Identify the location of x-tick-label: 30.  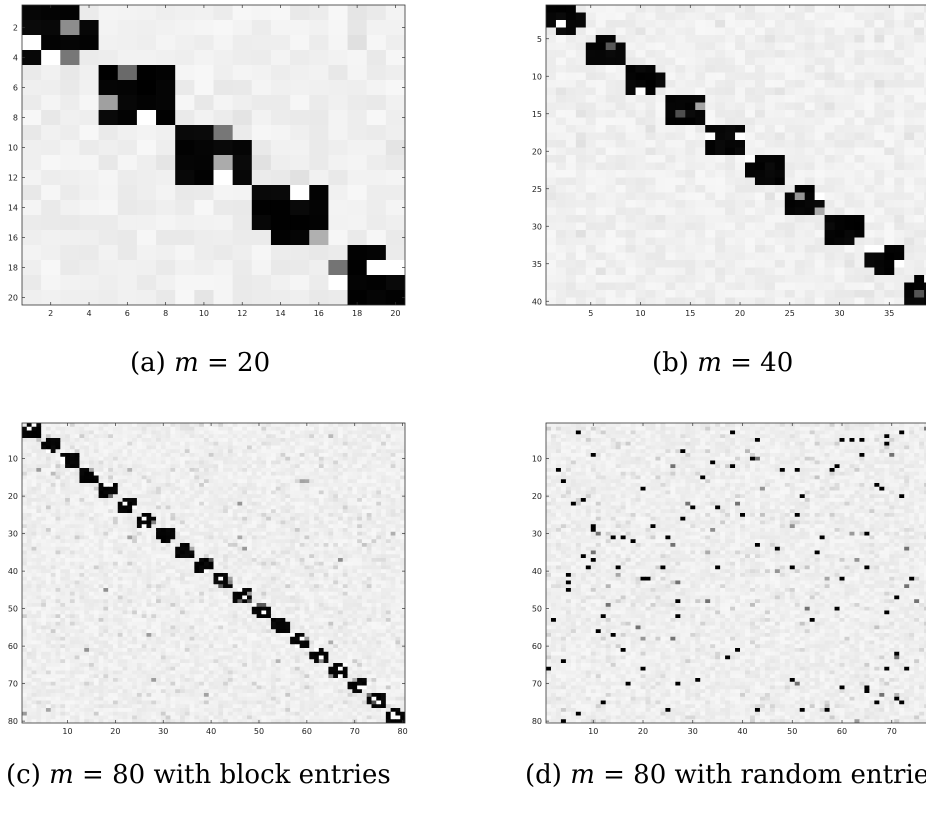
(839, 313).